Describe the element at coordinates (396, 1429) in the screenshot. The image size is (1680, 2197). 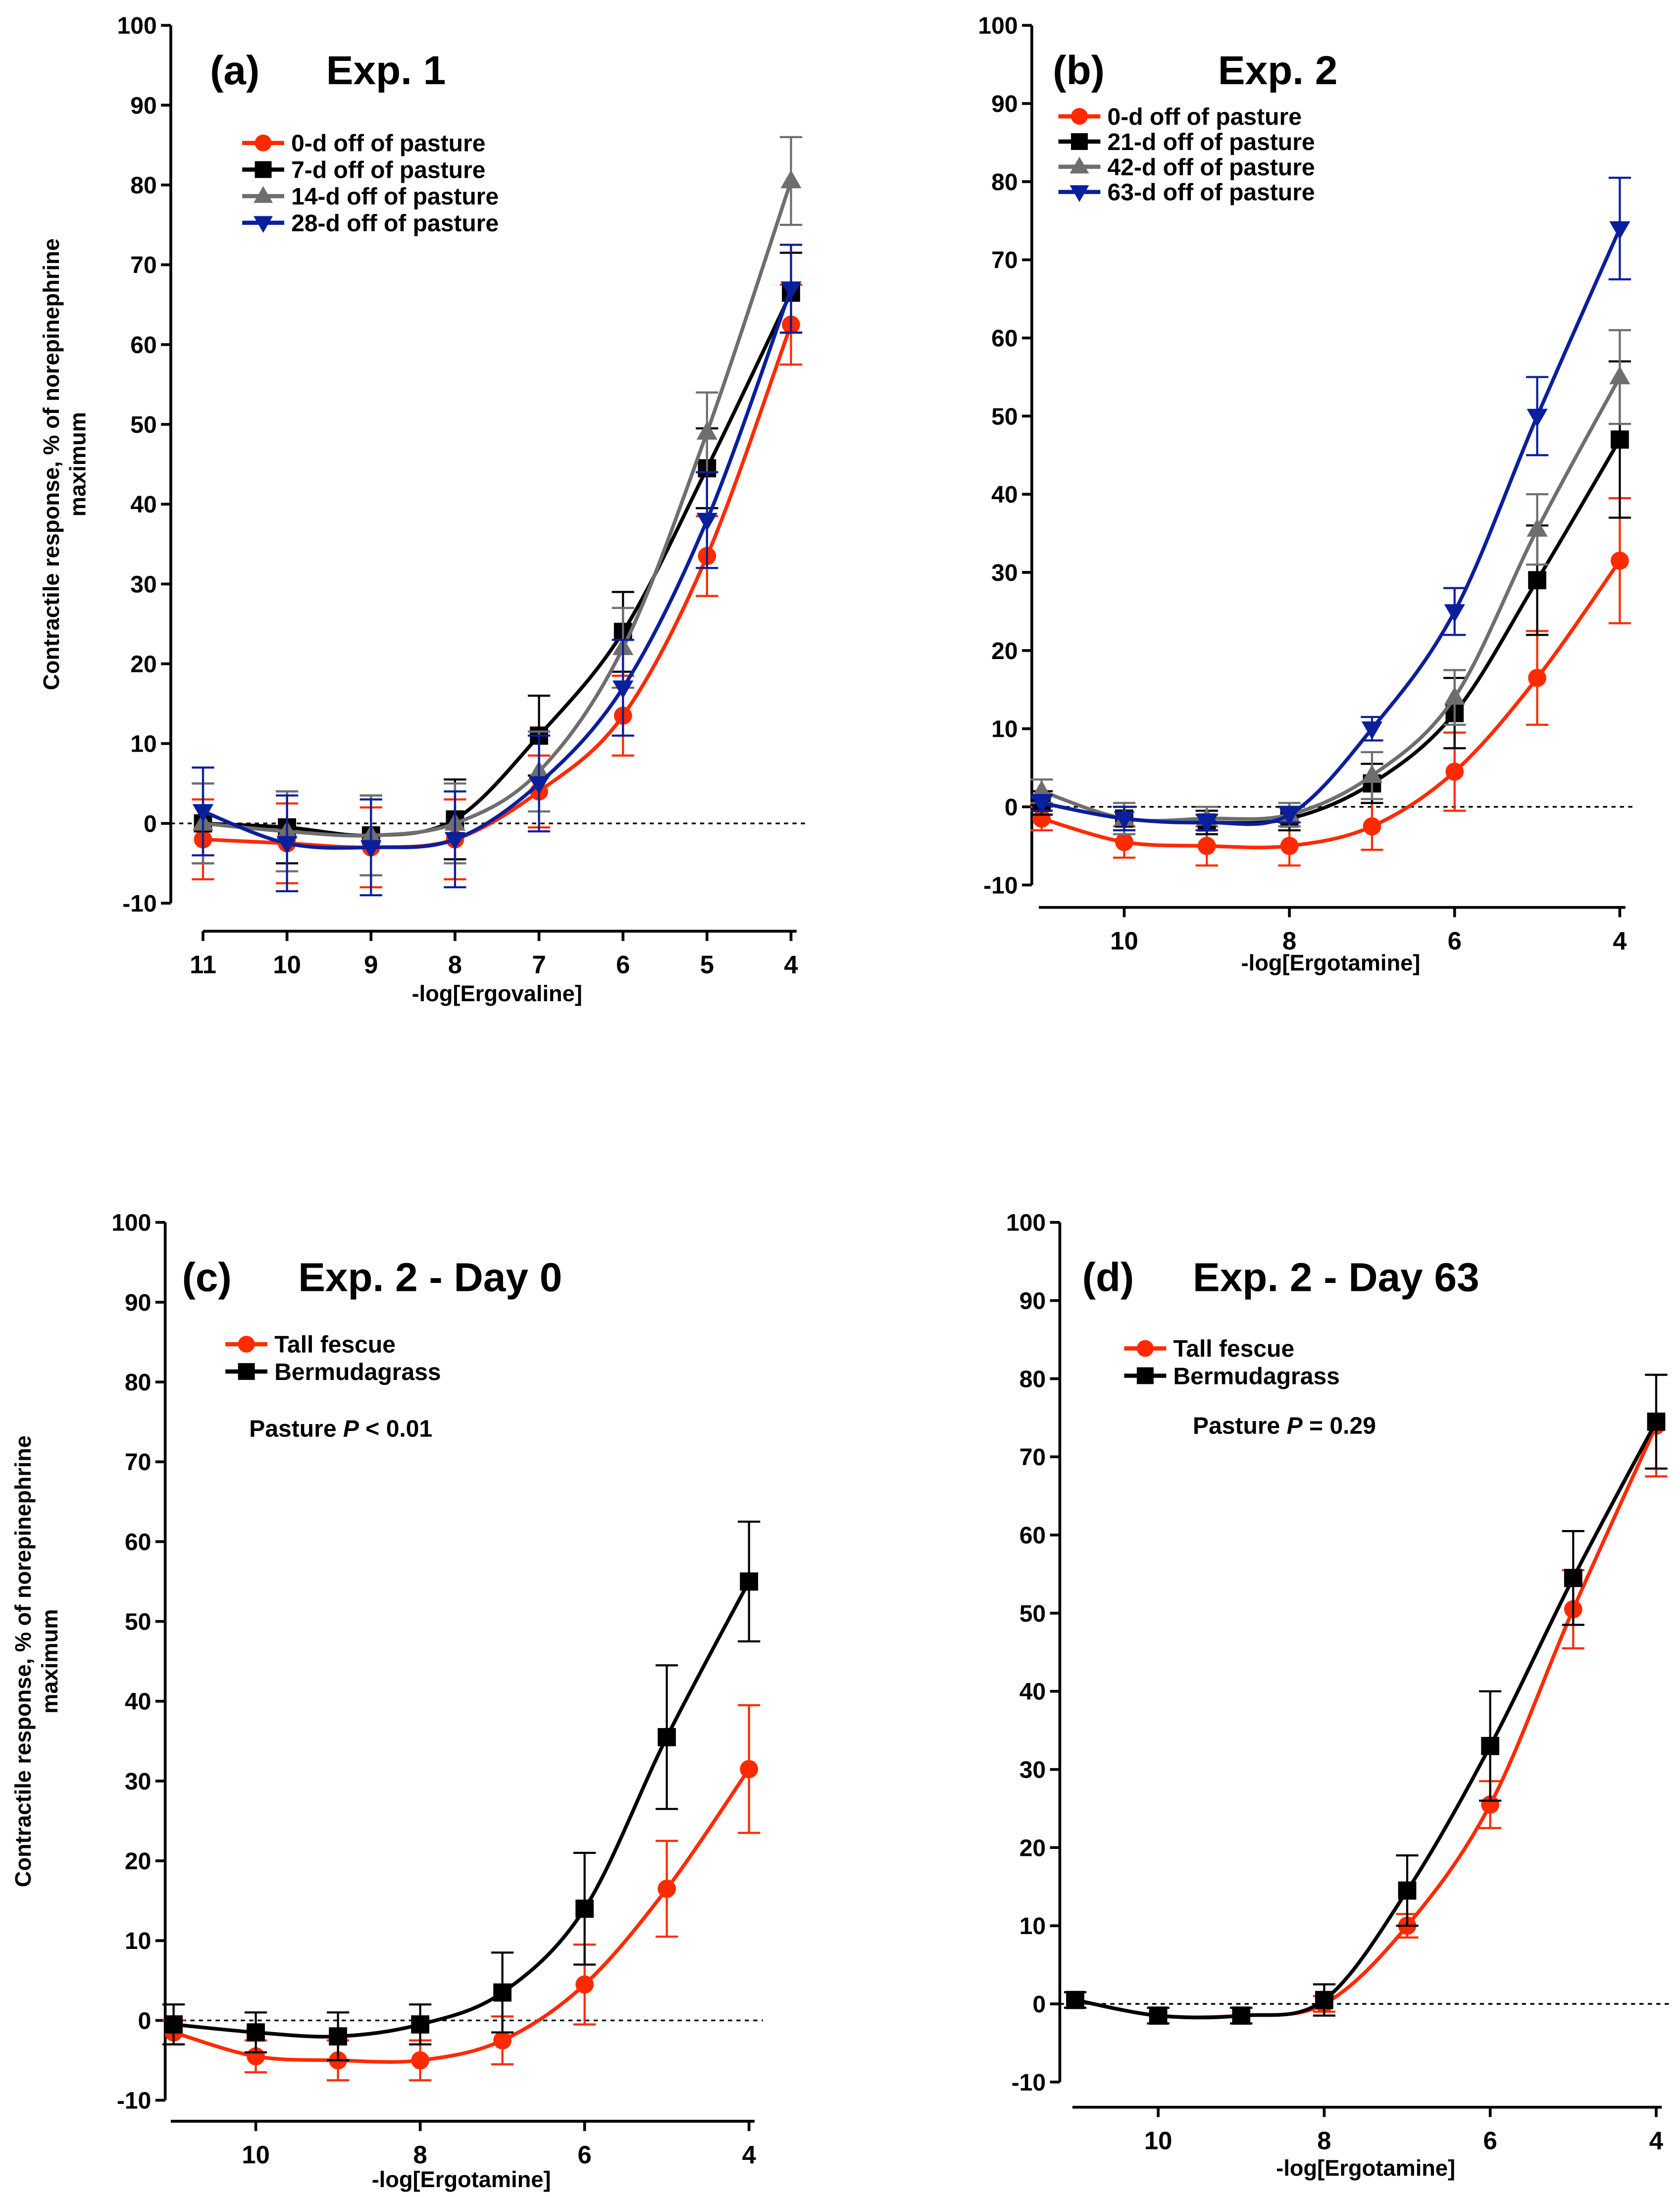
I see `annotation-value: < 0.01` at that location.